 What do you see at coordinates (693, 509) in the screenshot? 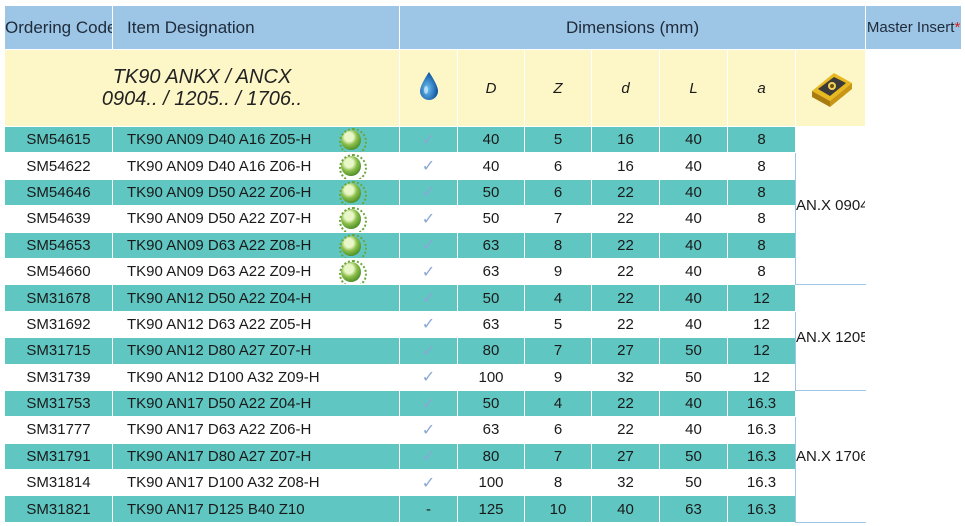
I see `dim-L-cell: 63` at bounding box center [693, 509].